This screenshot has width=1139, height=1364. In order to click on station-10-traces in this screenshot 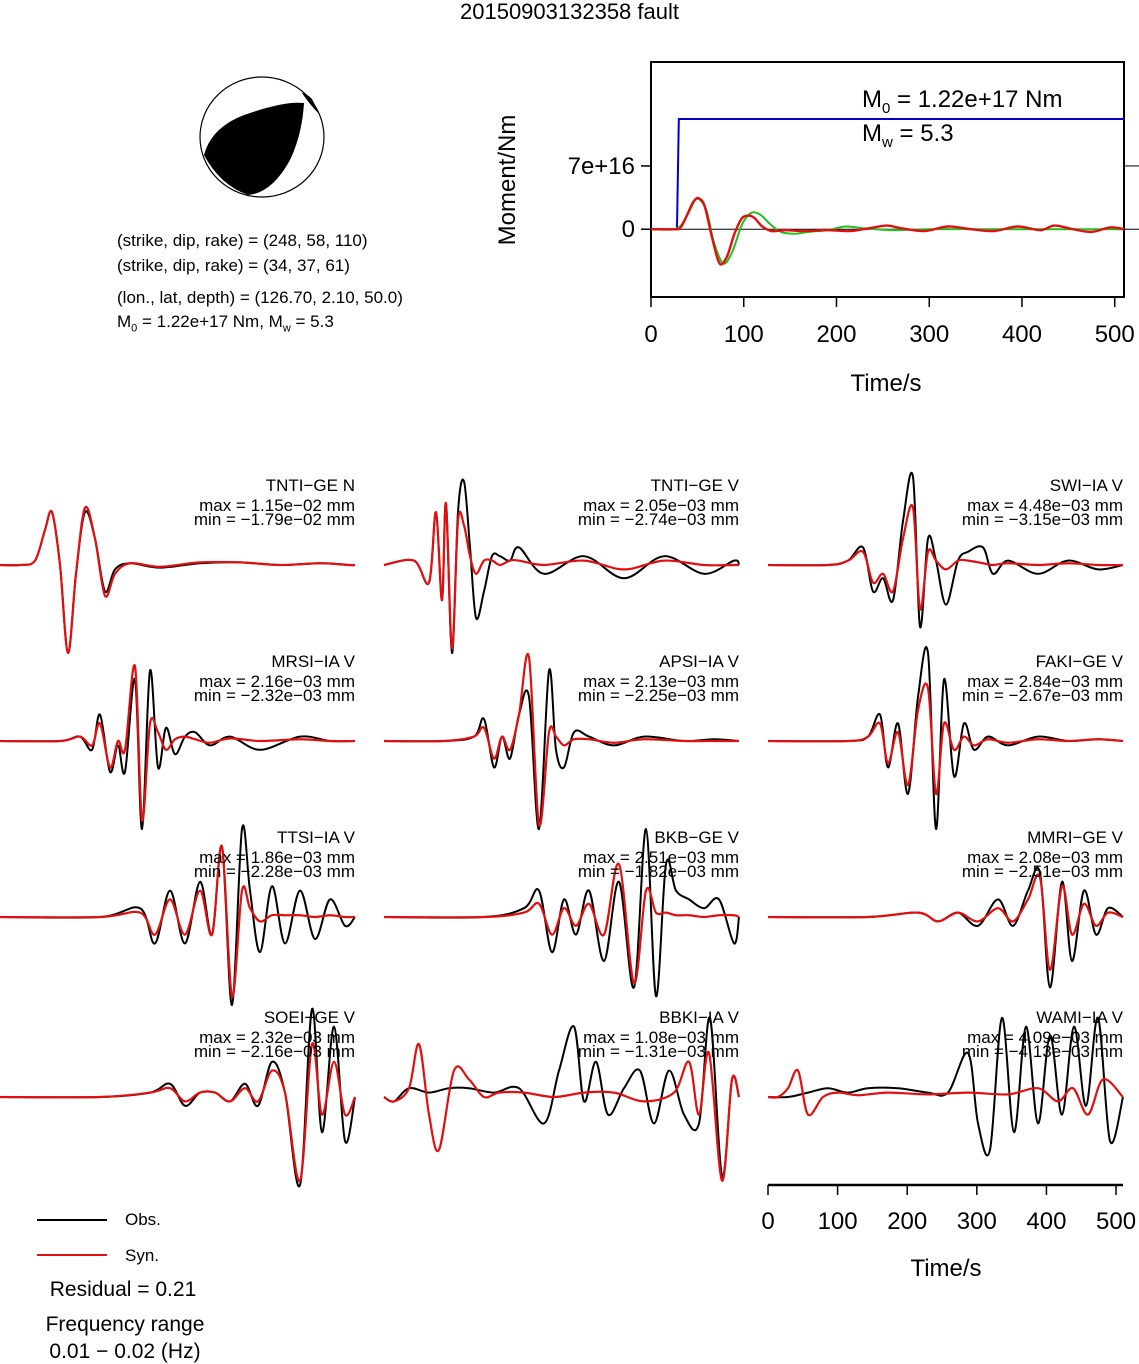, I will do `click(562, 1099)`.